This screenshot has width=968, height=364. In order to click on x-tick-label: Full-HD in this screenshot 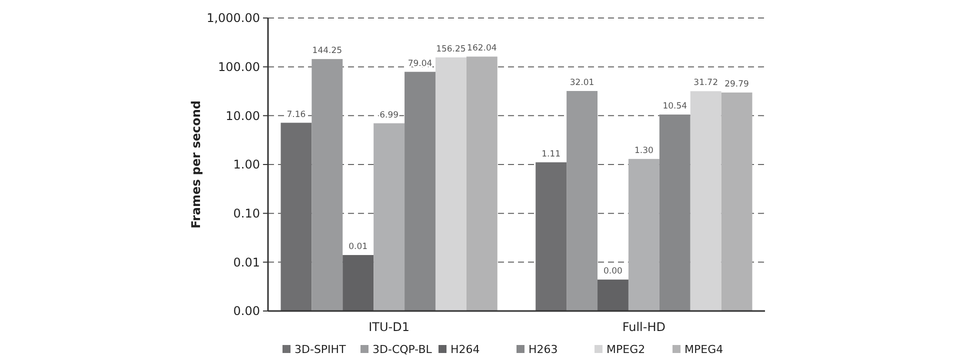, I will do `click(644, 327)`.